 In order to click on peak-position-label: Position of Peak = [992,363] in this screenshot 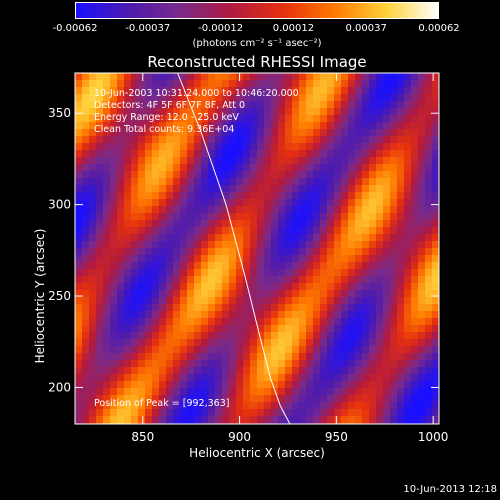, I will do `click(162, 403)`.